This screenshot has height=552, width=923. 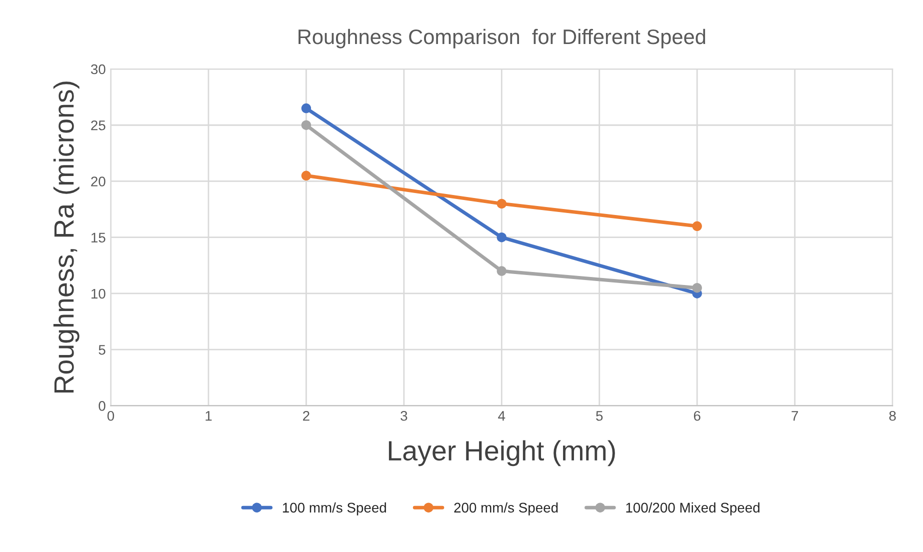 What do you see at coordinates (98, 125) in the screenshot?
I see `y-tick-label: 25` at bounding box center [98, 125].